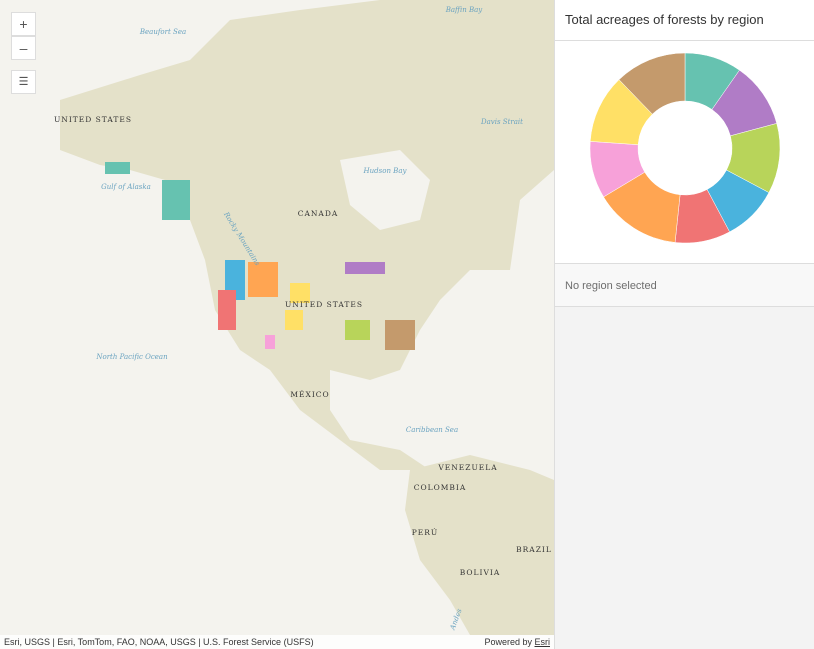 The height and width of the screenshot is (649, 814). I want to click on selection-status: No region selected, so click(684, 285).